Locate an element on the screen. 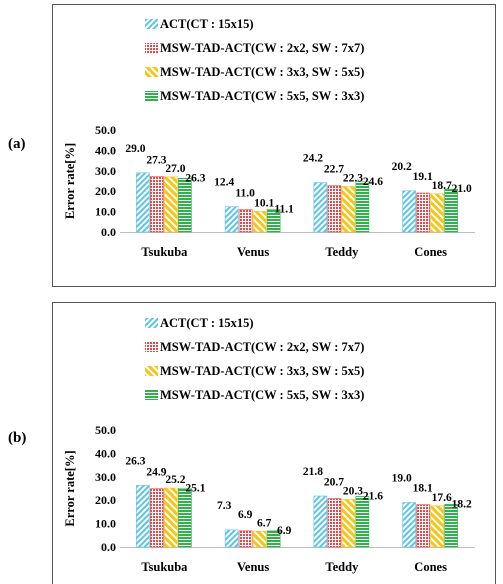 The width and height of the screenshot is (503, 584). data-label: 21.8 is located at coordinates (313, 472).